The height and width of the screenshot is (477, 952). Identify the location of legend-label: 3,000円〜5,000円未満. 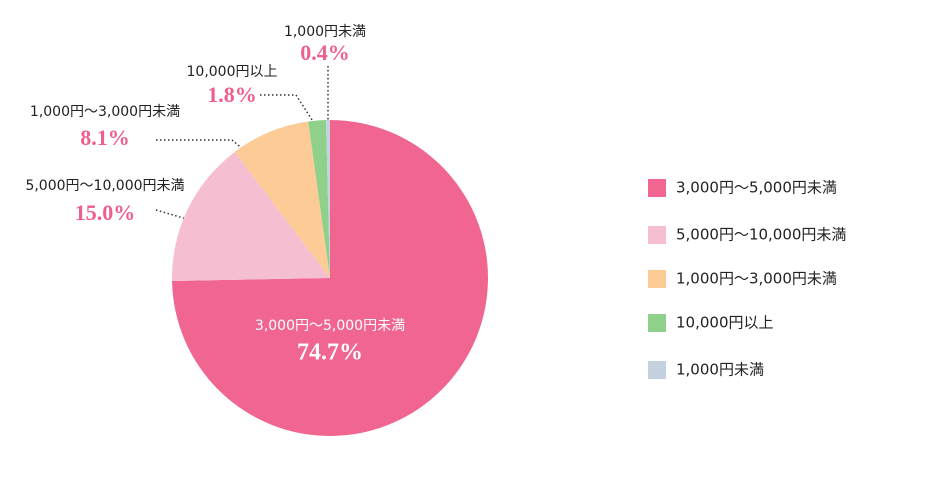
(756, 188).